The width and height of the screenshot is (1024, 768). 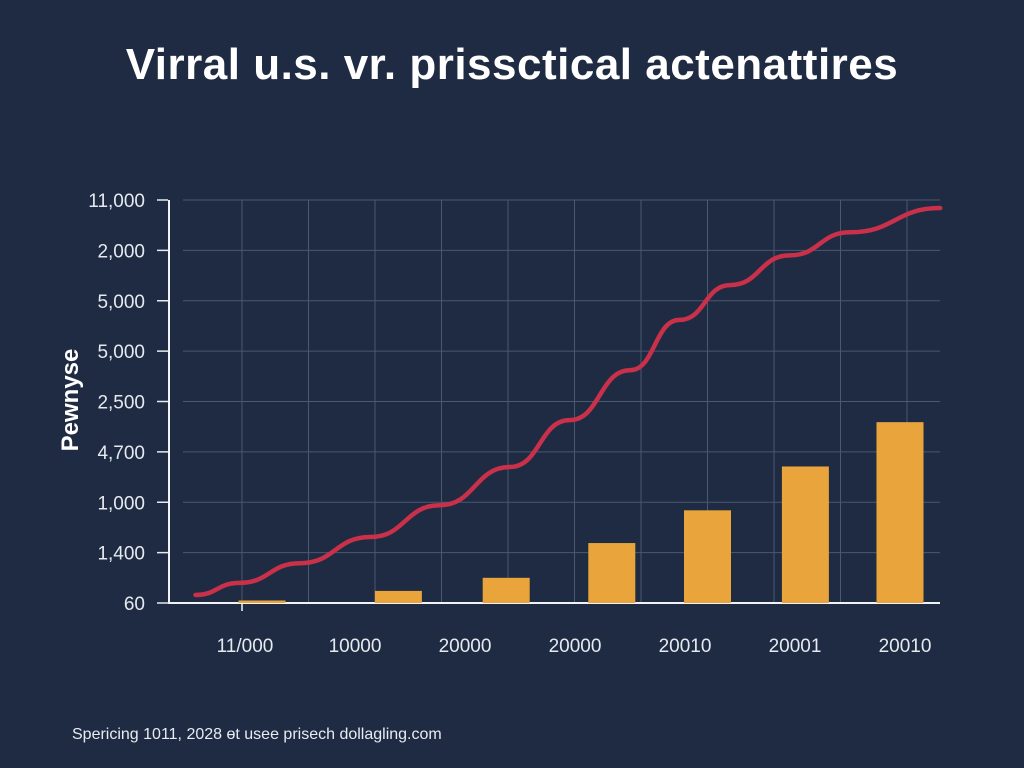 What do you see at coordinates (121, 503) in the screenshot?
I see `y-tick-label: 1,000` at bounding box center [121, 503].